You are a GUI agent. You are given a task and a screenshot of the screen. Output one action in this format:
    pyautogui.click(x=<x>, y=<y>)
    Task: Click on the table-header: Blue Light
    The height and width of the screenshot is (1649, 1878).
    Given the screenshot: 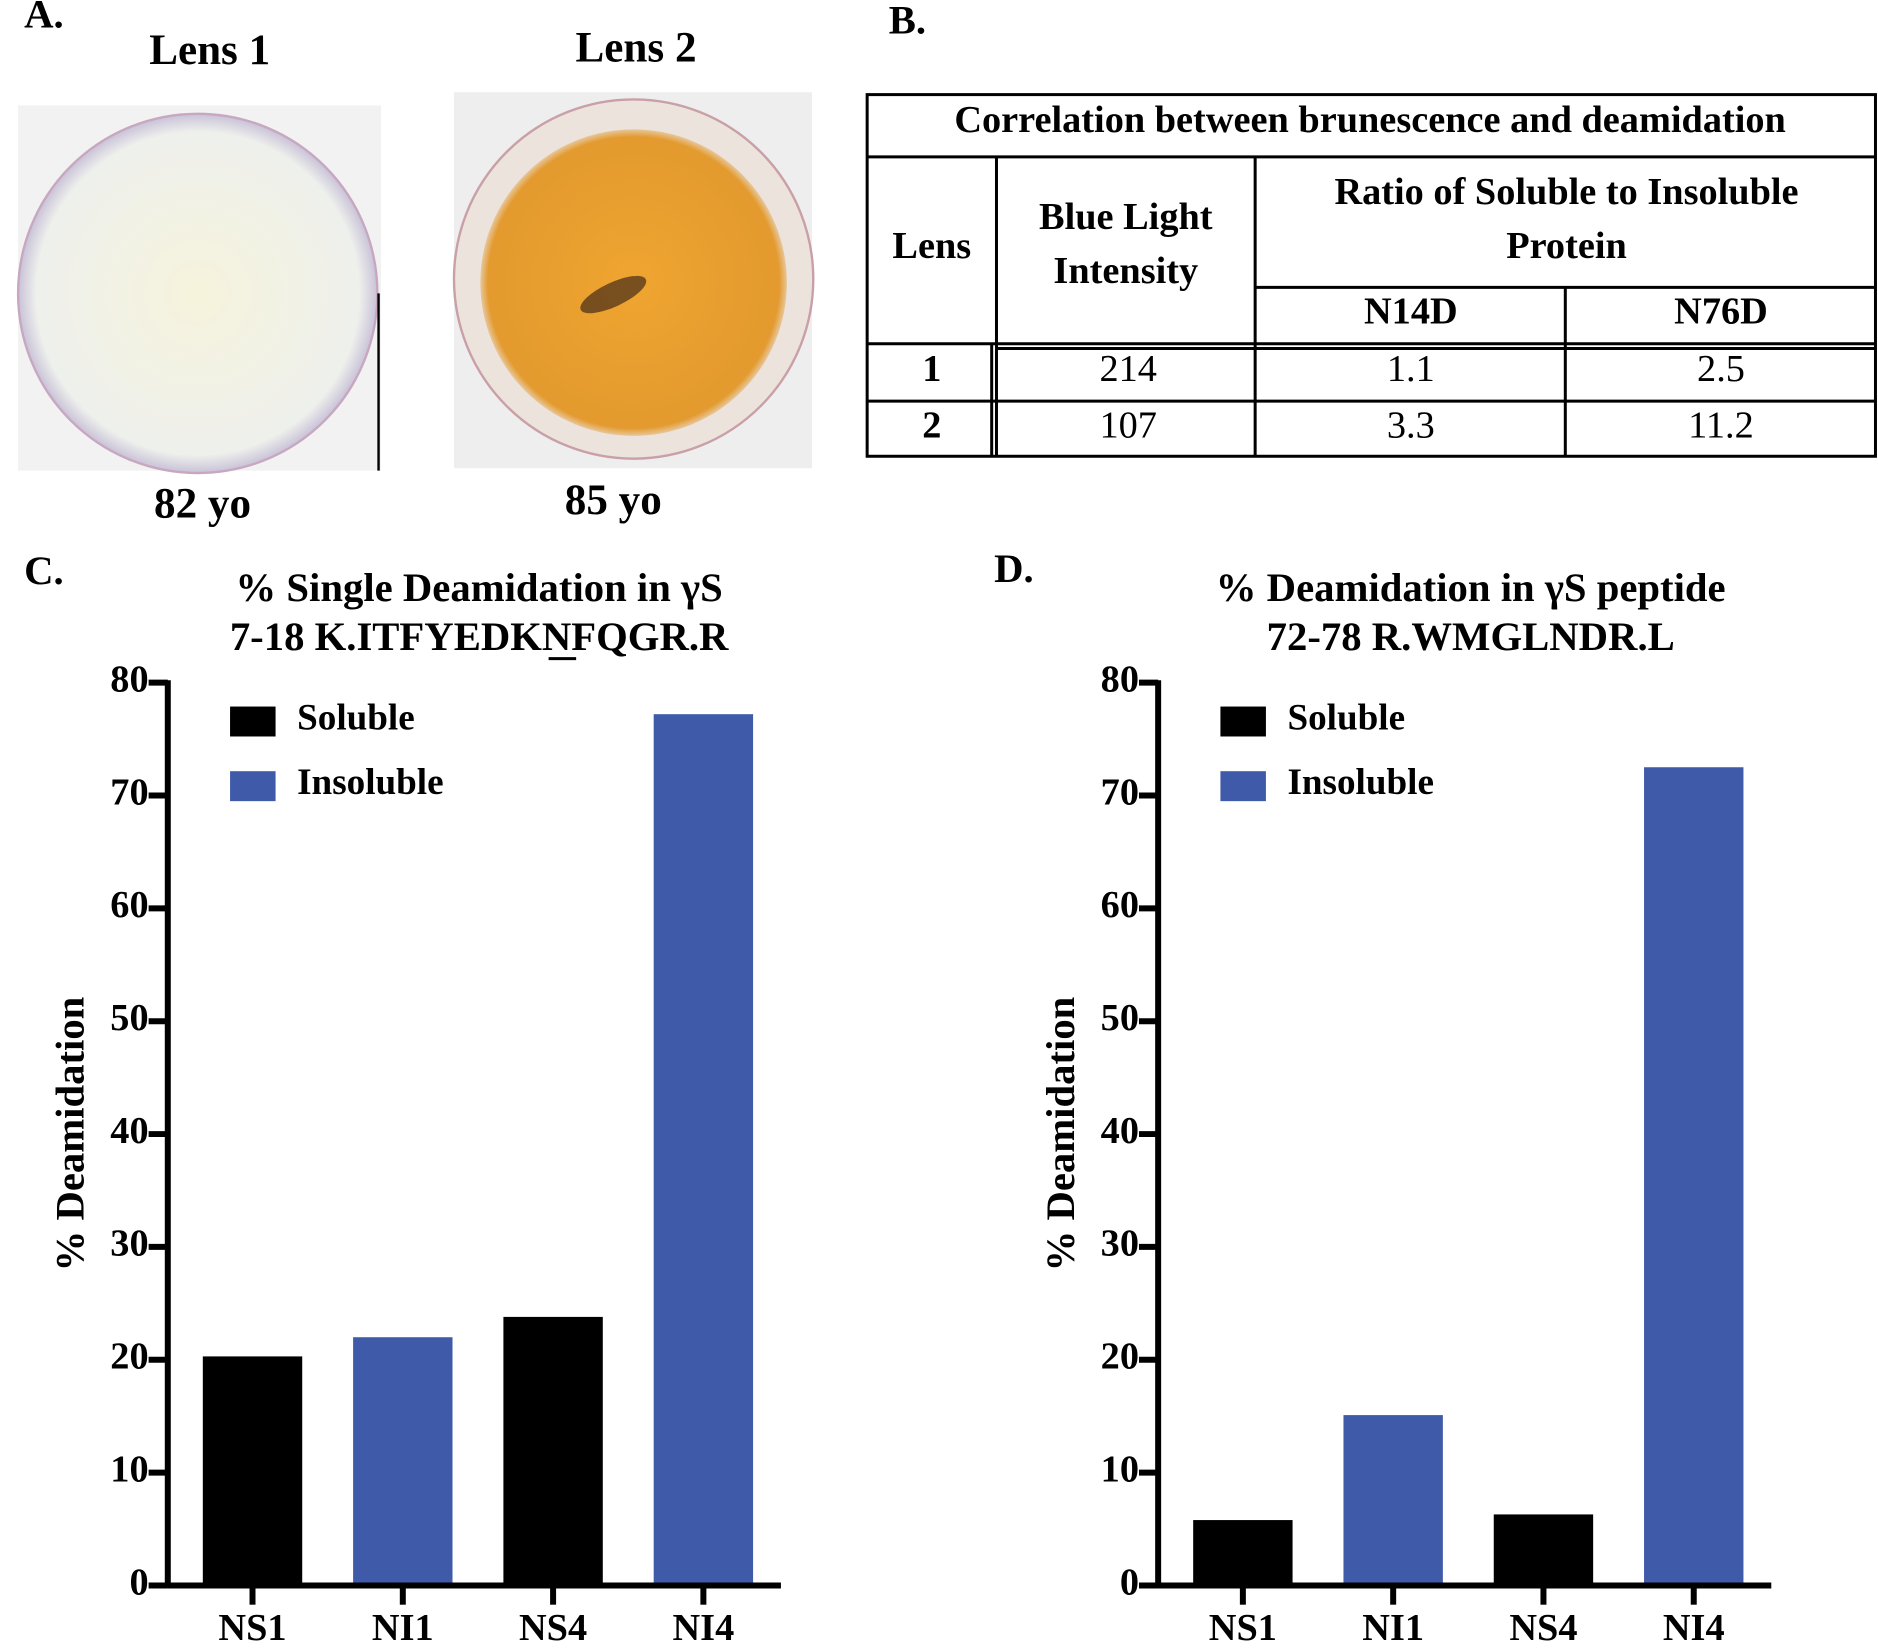 What is the action you would take?
    pyautogui.click(x=1126, y=217)
    